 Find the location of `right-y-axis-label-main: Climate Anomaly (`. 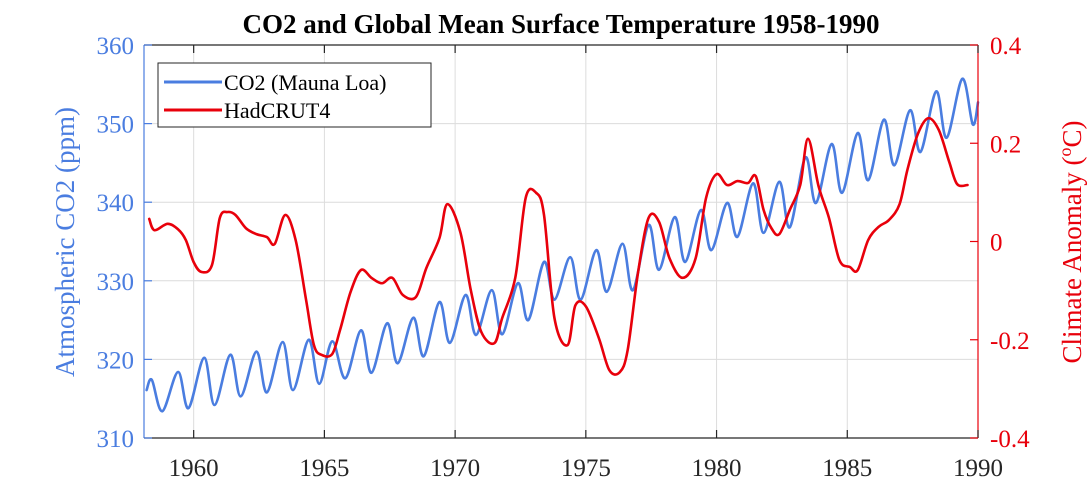

right-y-axis-label-main: Climate Anomaly ( is located at coordinates (1072, 260).